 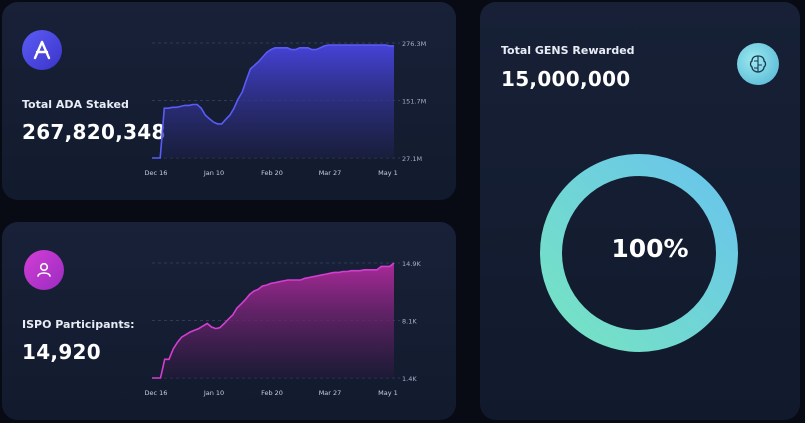 I want to click on gens-progress-ring, so click(x=639, y=253).